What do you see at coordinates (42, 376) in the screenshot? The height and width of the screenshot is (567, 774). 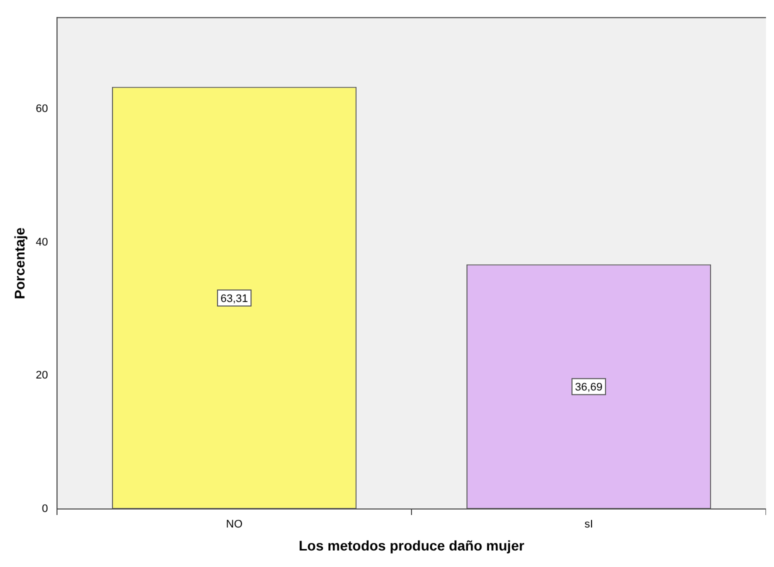 I see `y-tick-label: 20` at bounding box center [42, 376].